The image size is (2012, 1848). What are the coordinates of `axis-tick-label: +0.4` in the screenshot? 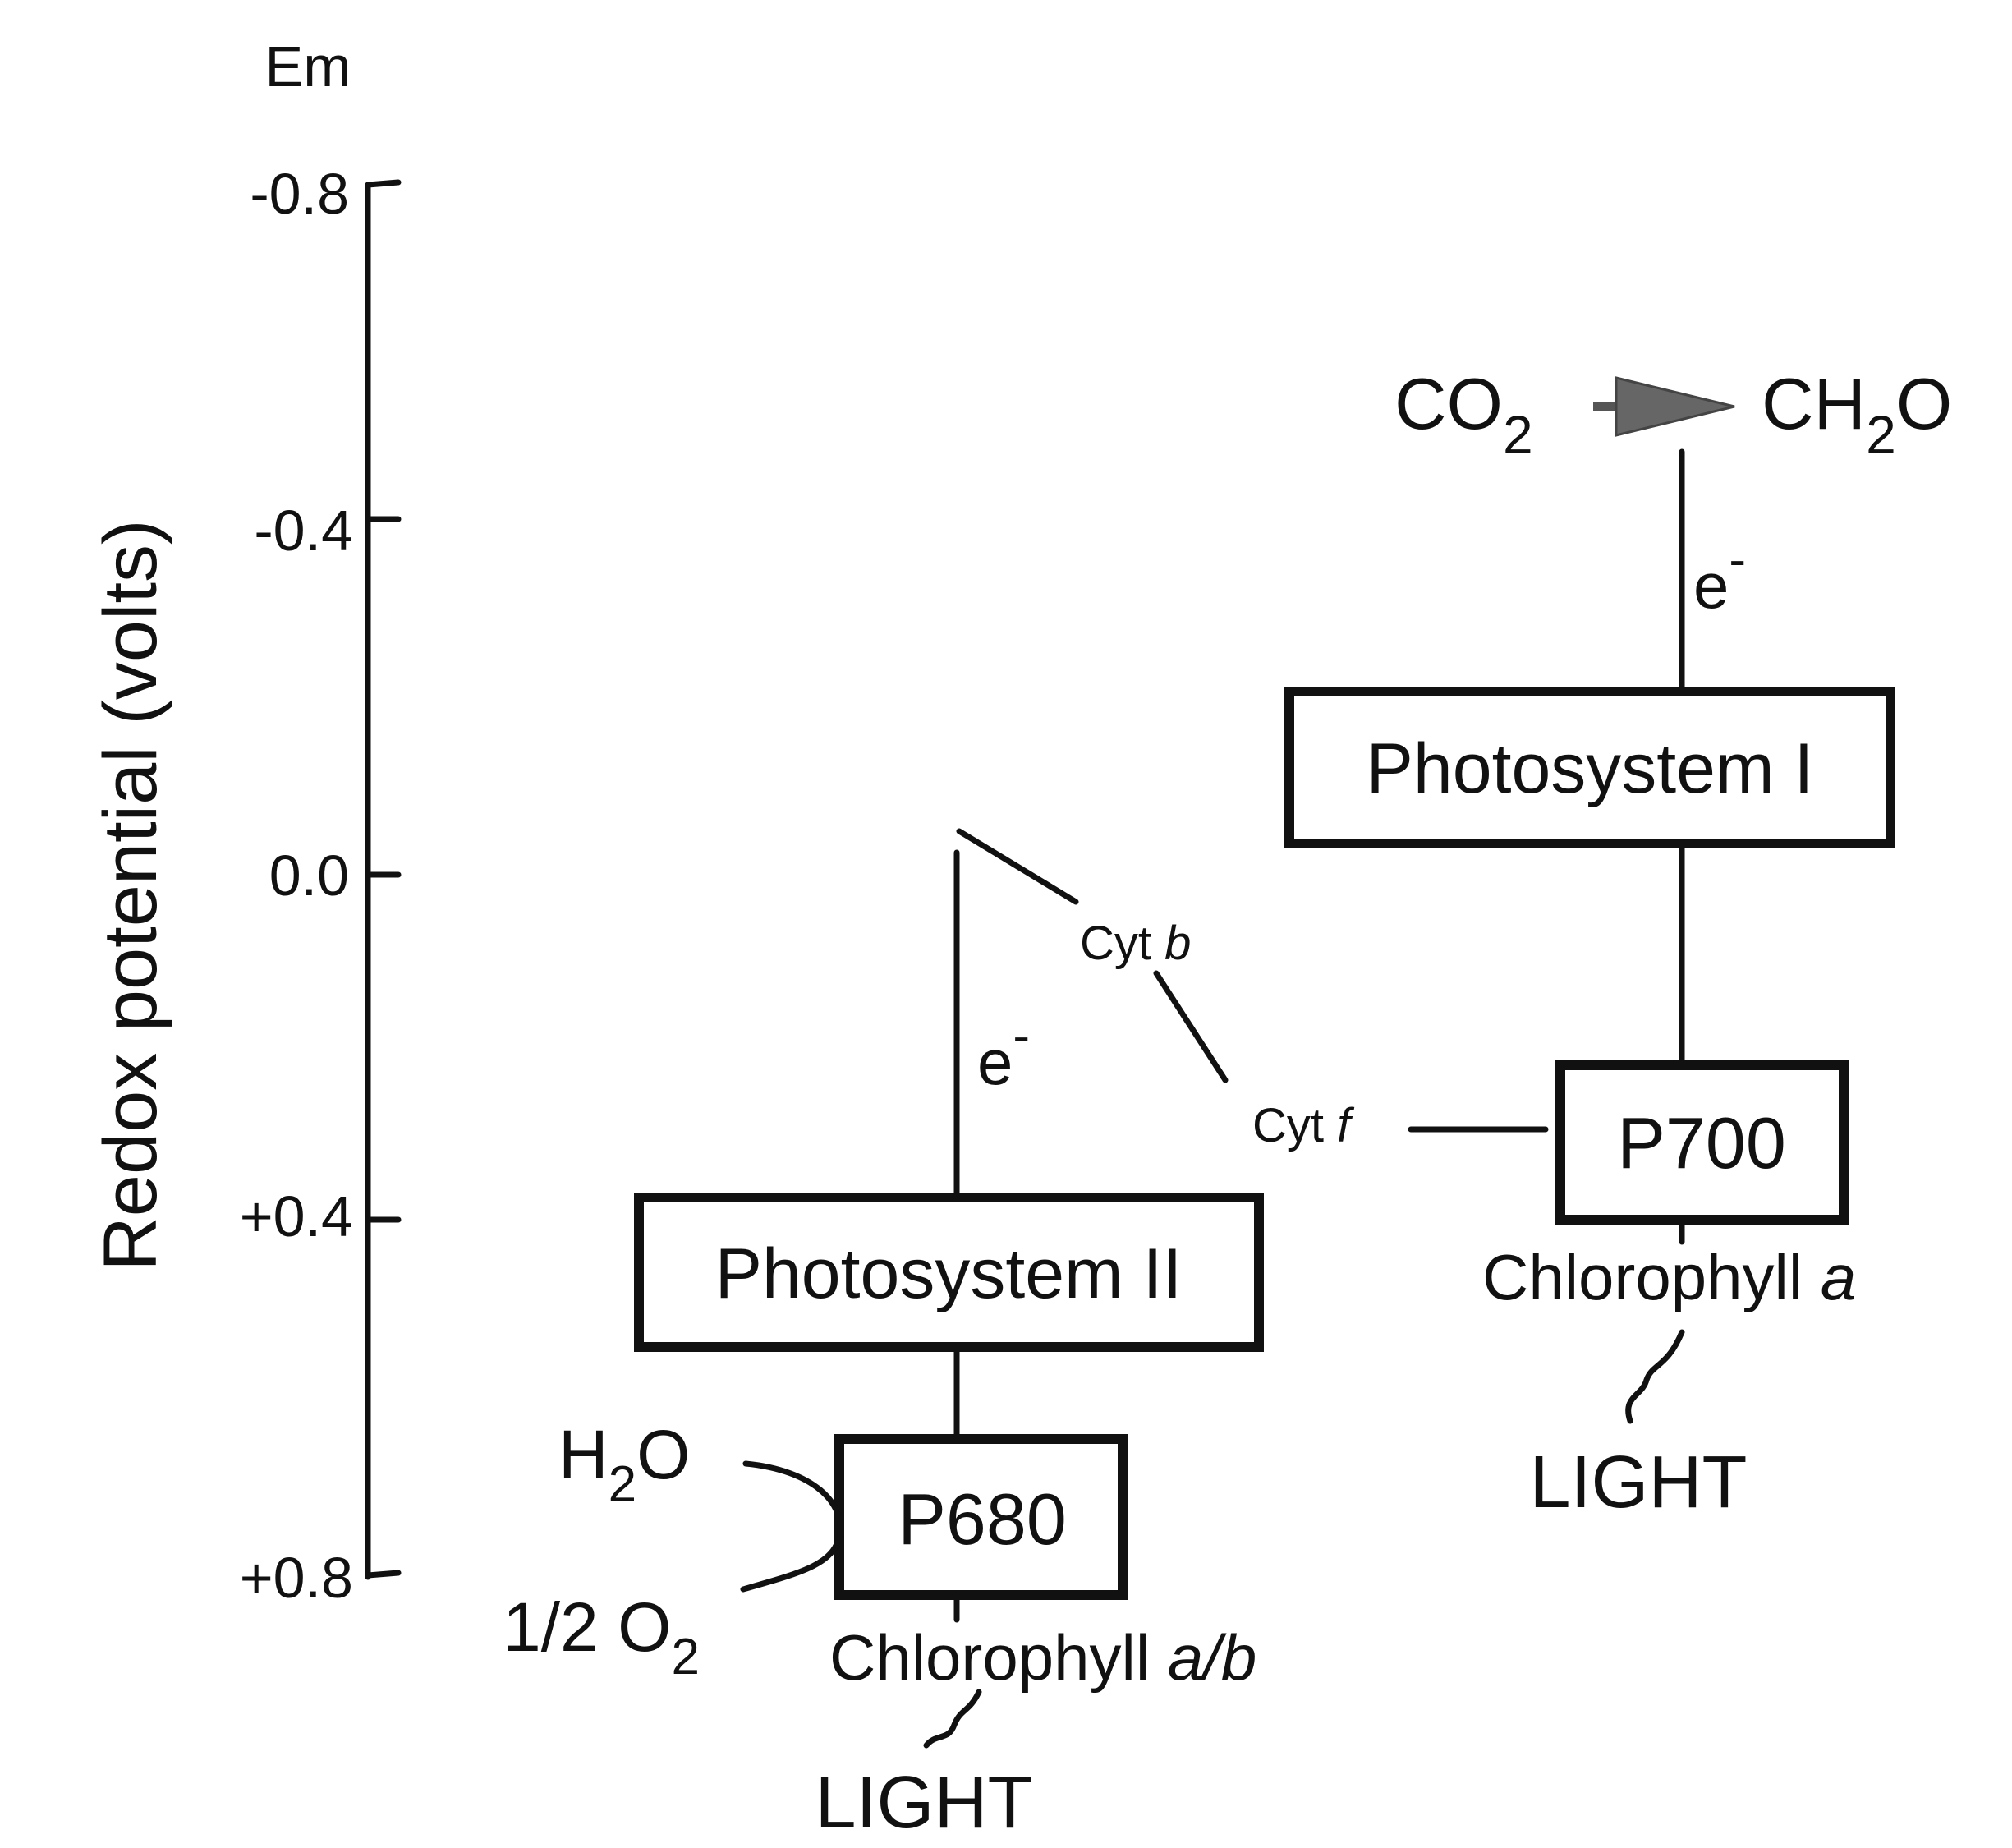 It's located at (296, 1216).